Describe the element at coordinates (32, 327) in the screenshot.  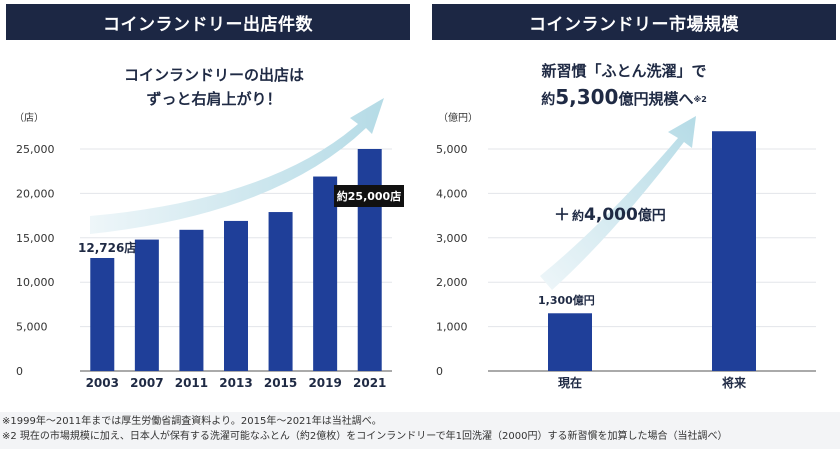
I see `store-count-y-tick-label: 5,000` at that location.